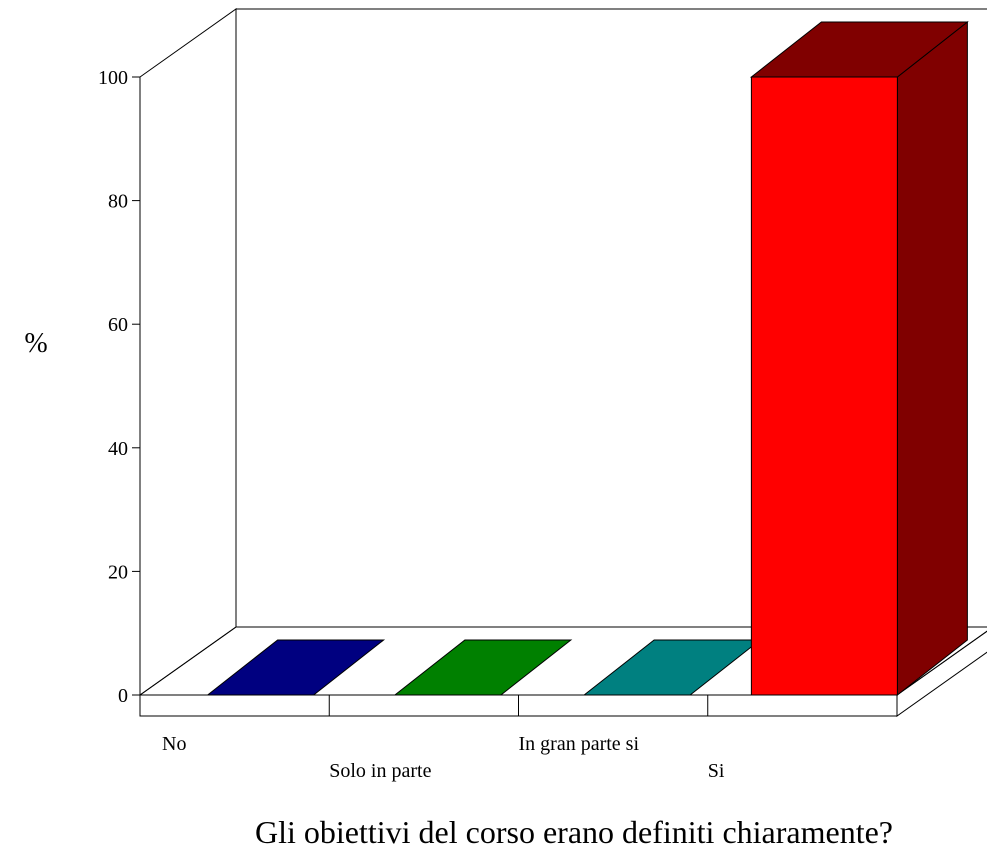  Describe the element at coordinates (123, 696) in the screenshot. I see `y-tick-label: 0` at that location.